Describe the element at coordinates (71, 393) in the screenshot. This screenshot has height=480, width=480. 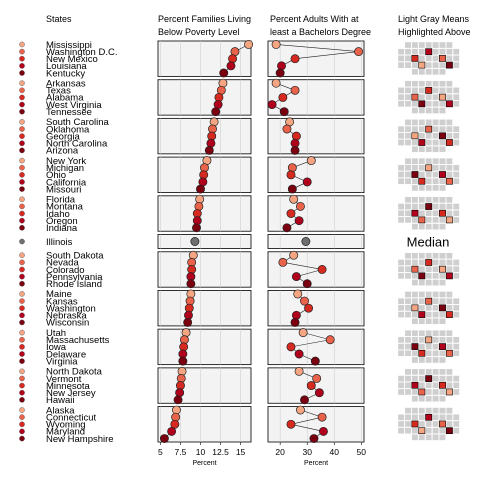
I see `state-label-new-jersey: New Jersey` at that location.